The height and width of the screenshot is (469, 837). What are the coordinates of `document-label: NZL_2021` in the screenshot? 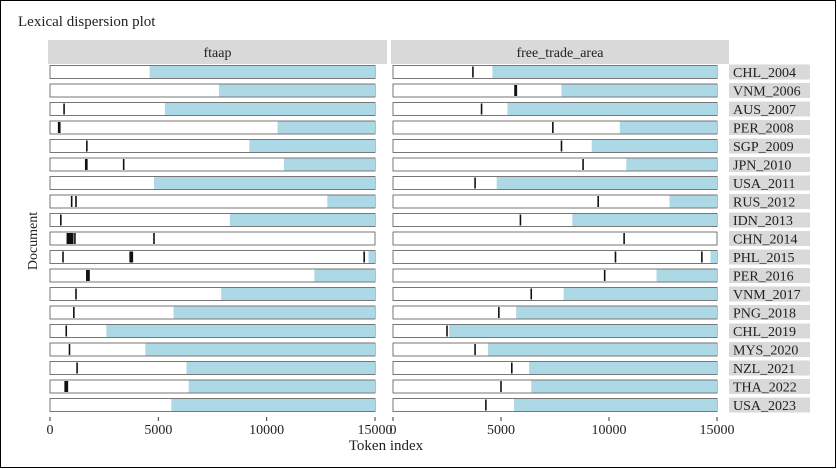 It's located at (764, 369).